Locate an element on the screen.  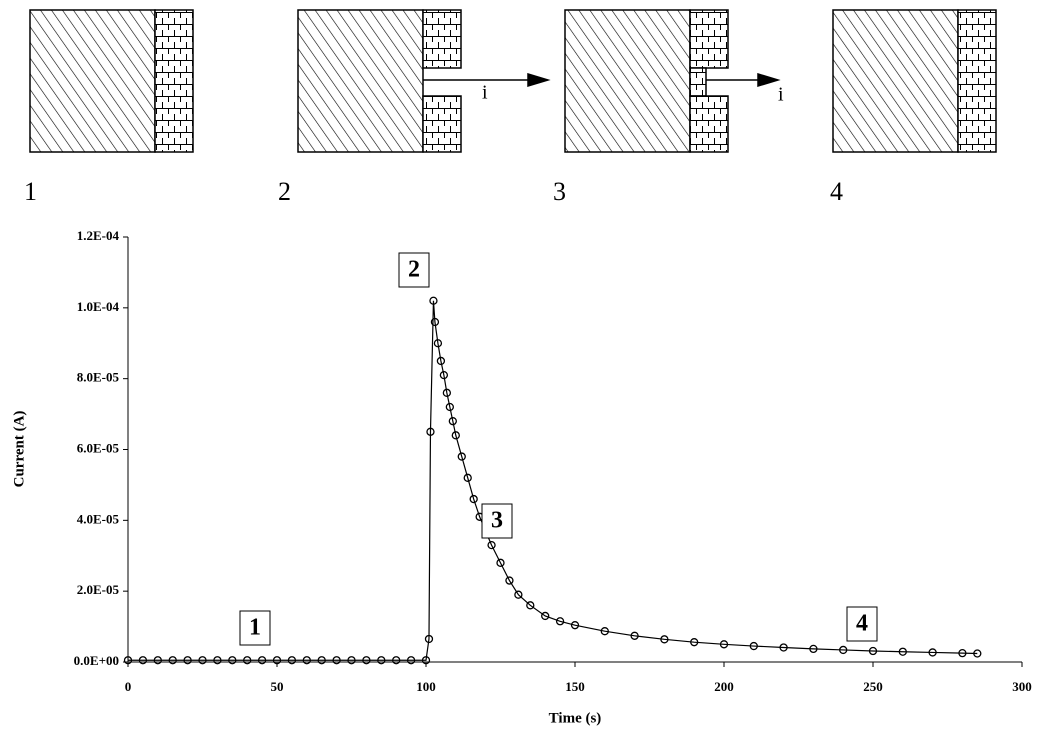
y-tick-label: 0.0E+00 is located at coordinates (96, 660).